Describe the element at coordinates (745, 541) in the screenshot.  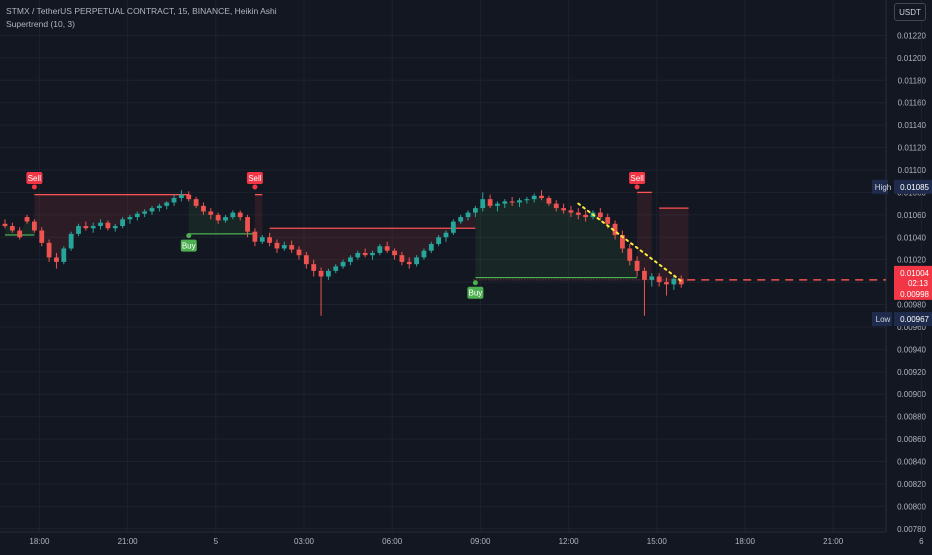
I see `x-tick-label: 18:00` at that location.